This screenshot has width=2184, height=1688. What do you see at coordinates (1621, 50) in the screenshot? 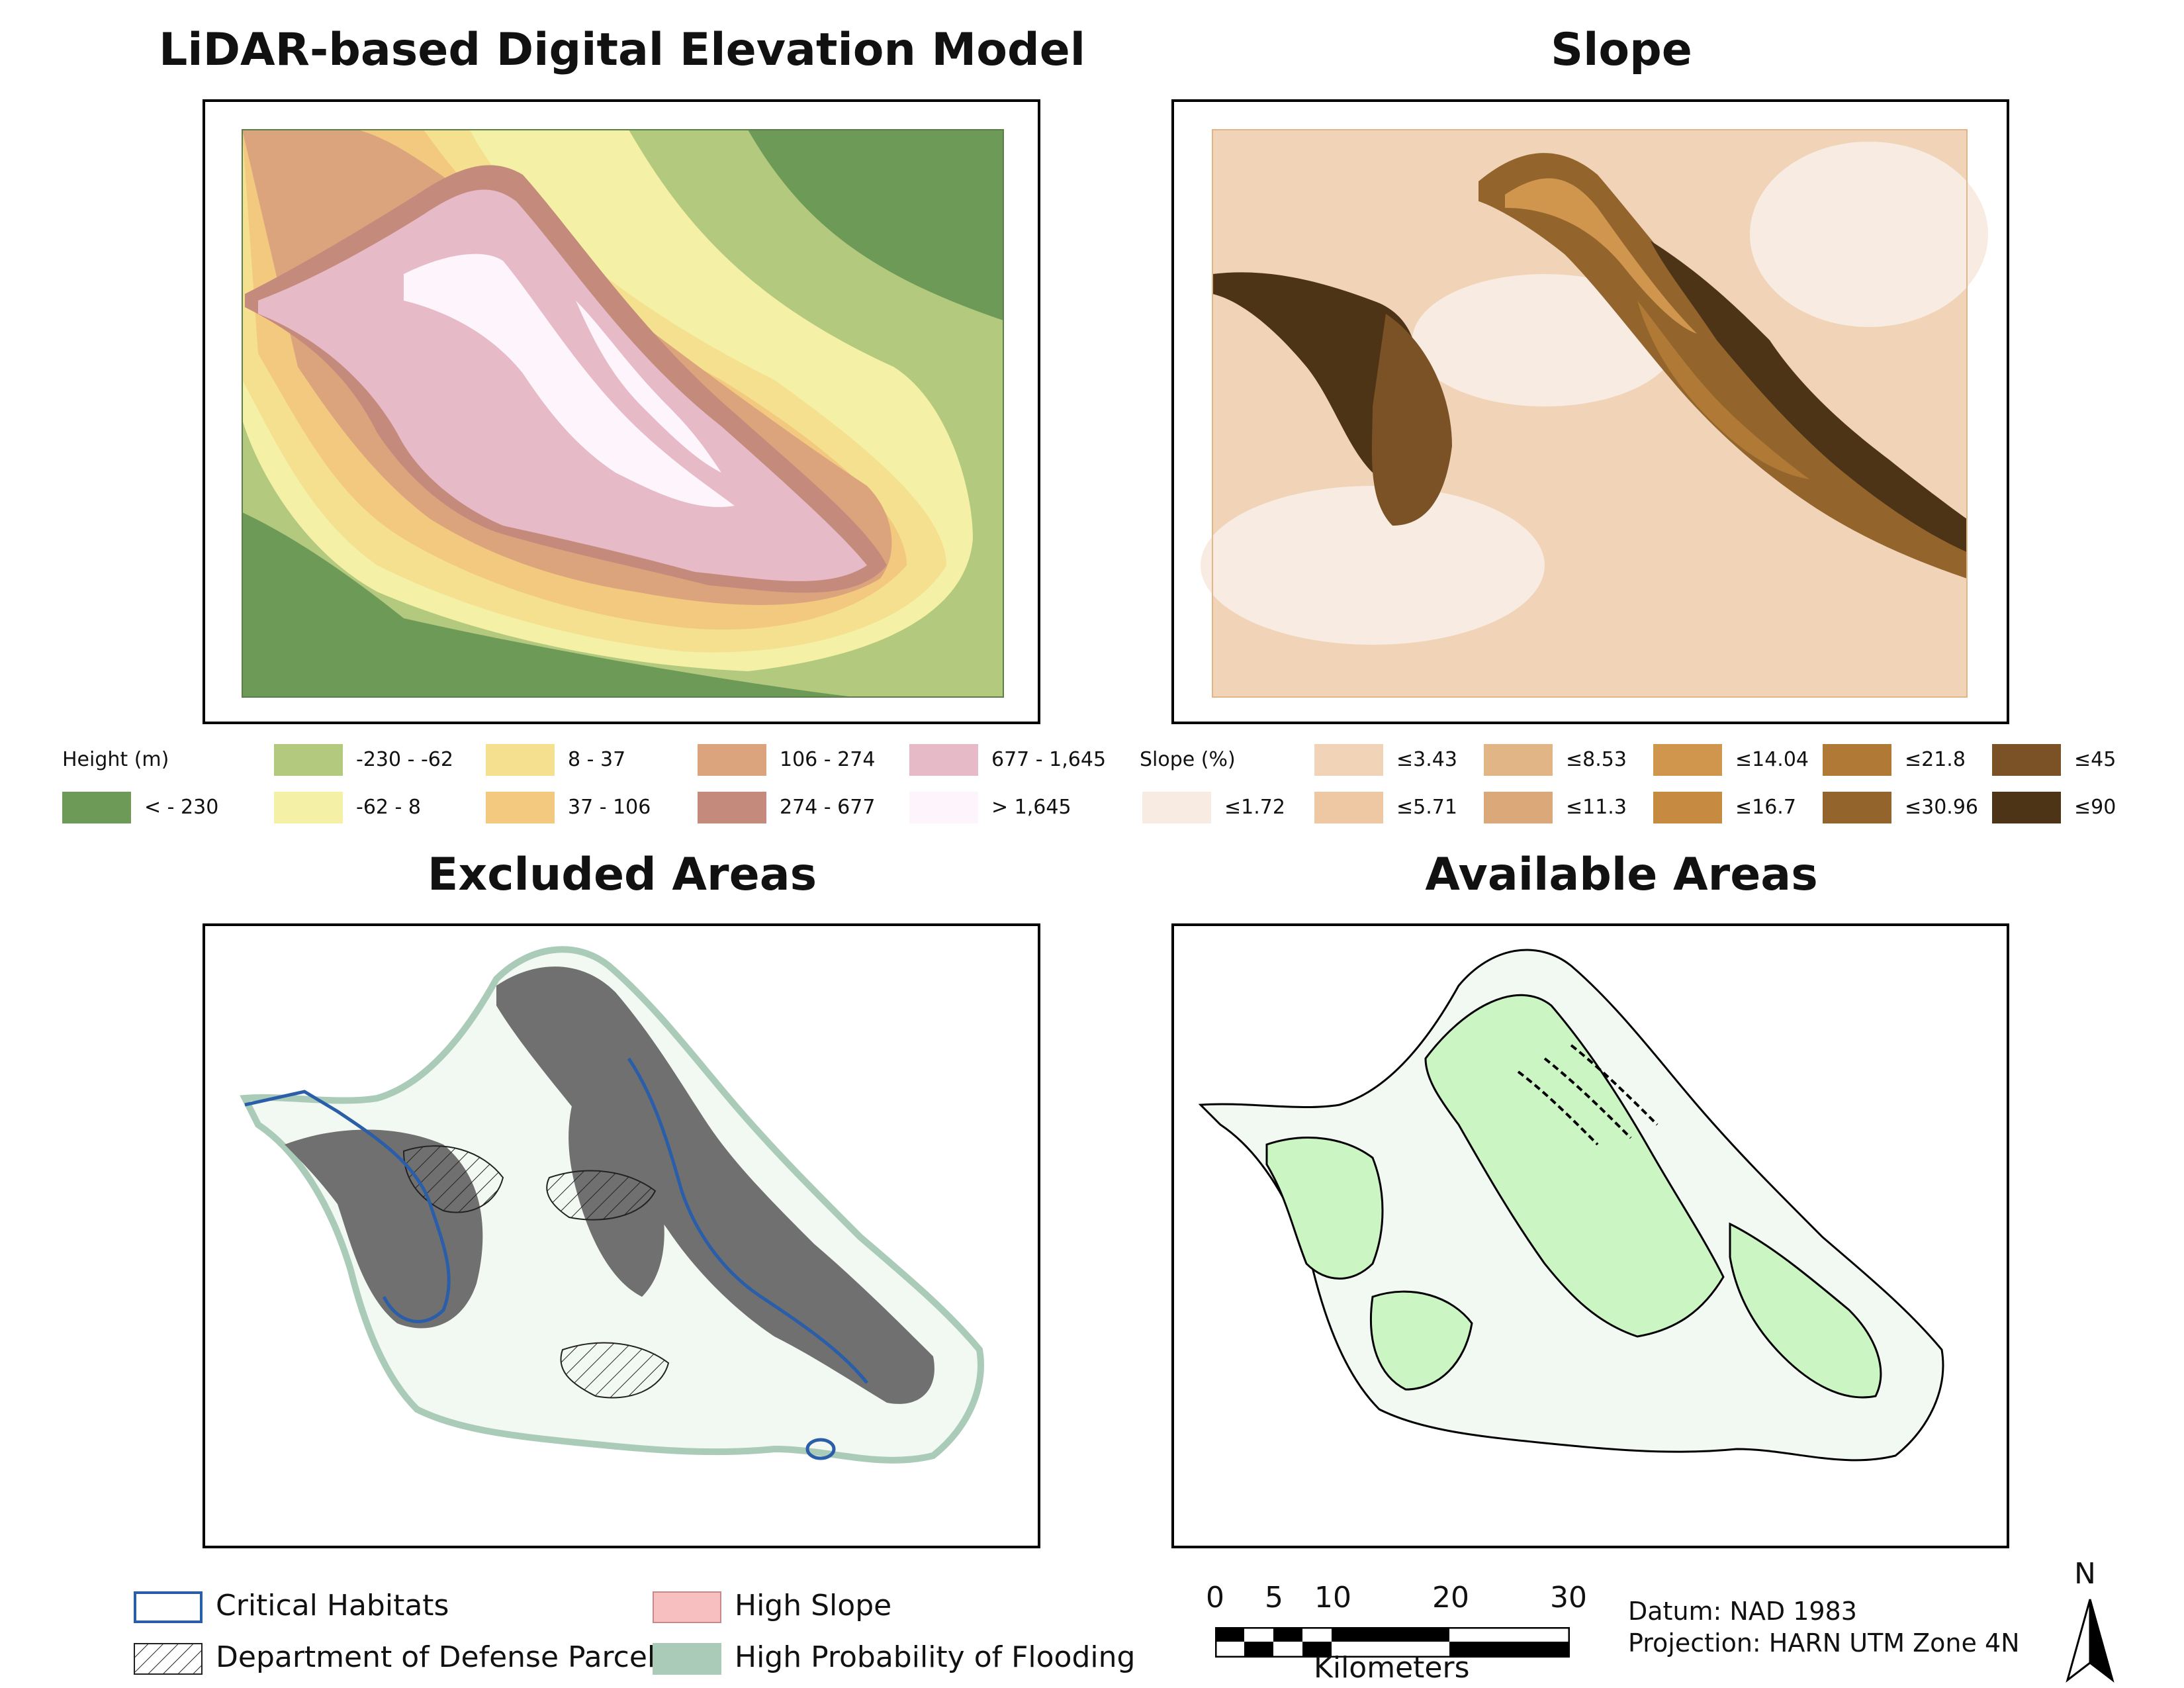
I see `slope-title: Slope` at bounding box center [1621, 50].